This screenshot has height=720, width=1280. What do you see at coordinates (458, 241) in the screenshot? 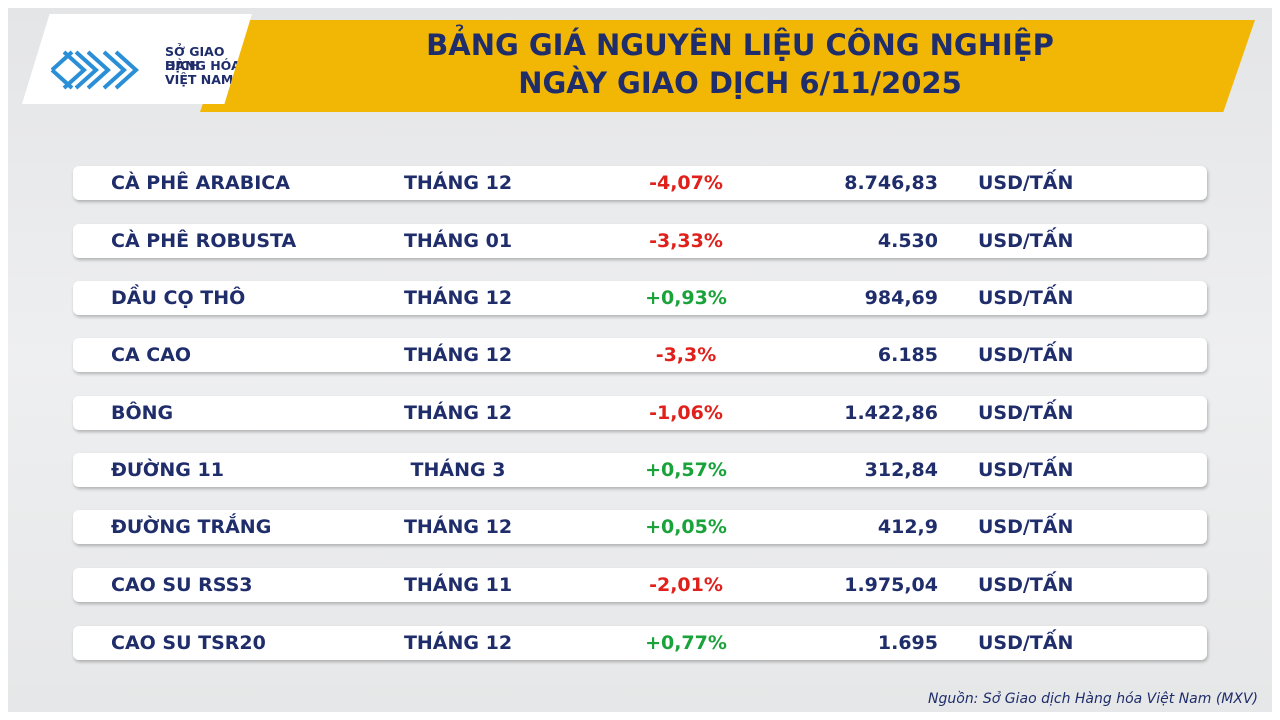
I see `contract-month: THÁNG 01` at bounding box center [458, 241].